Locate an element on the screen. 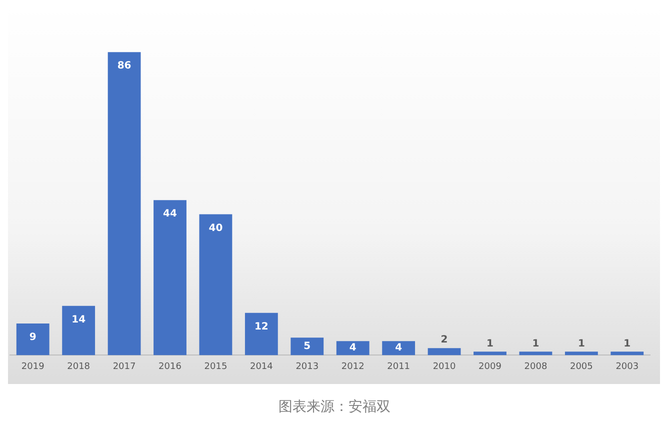 This screenshot has height=436, width=669. x-tick-label: 2013 is located at coordinates (307, 367).